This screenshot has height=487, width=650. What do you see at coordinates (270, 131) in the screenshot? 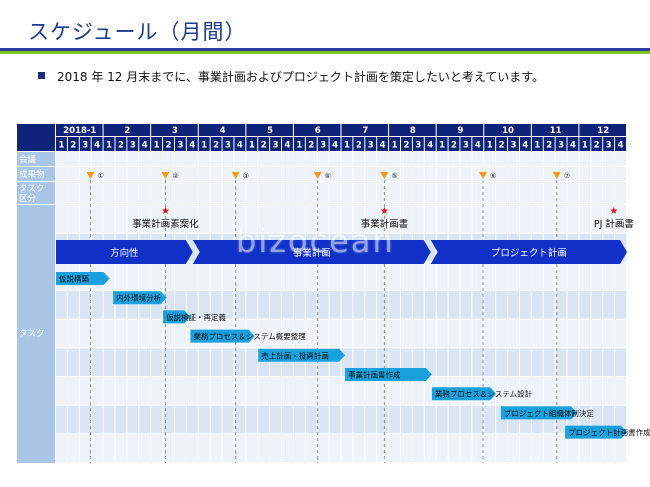
I see `month-label: 5` at bounding box center [270, 131].